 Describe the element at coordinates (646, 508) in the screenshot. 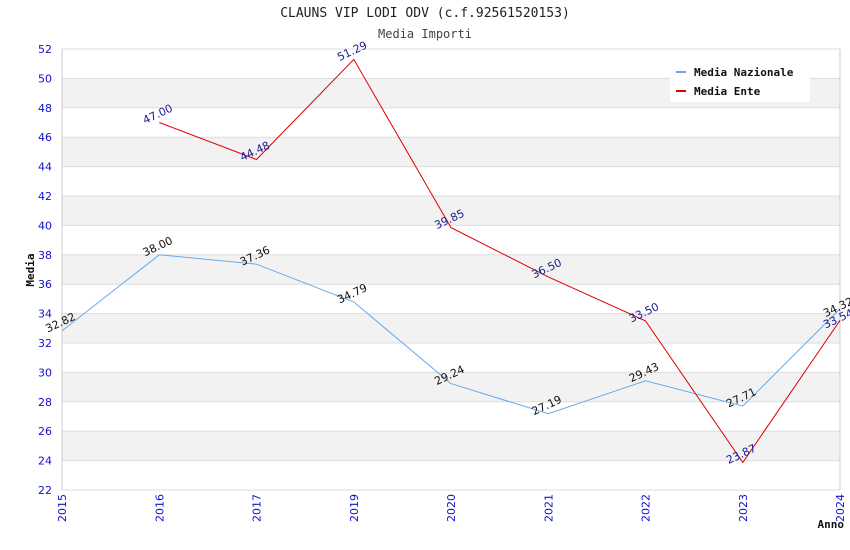

I see `x-tick-label: 2022` at that location.